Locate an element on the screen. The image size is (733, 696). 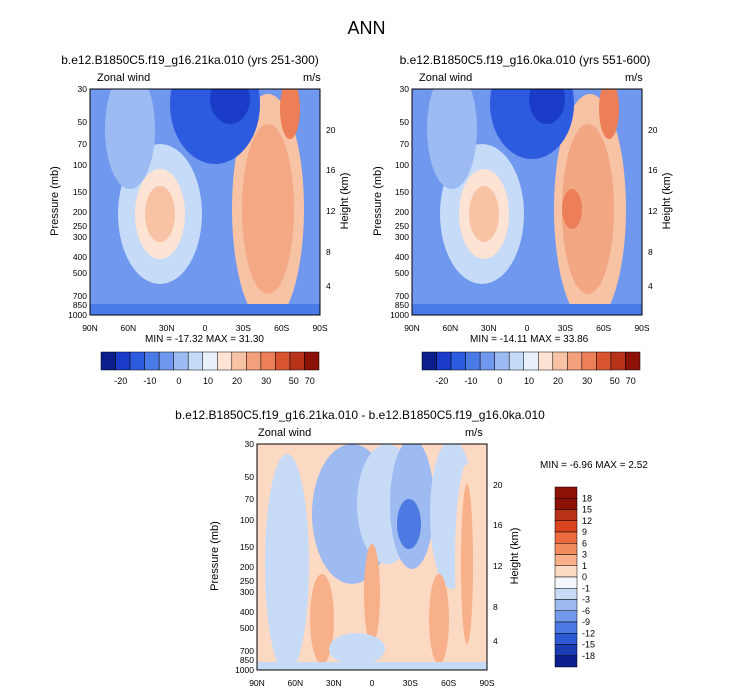
p3-lat-tick: 90S is located at coordinates (487, 683).